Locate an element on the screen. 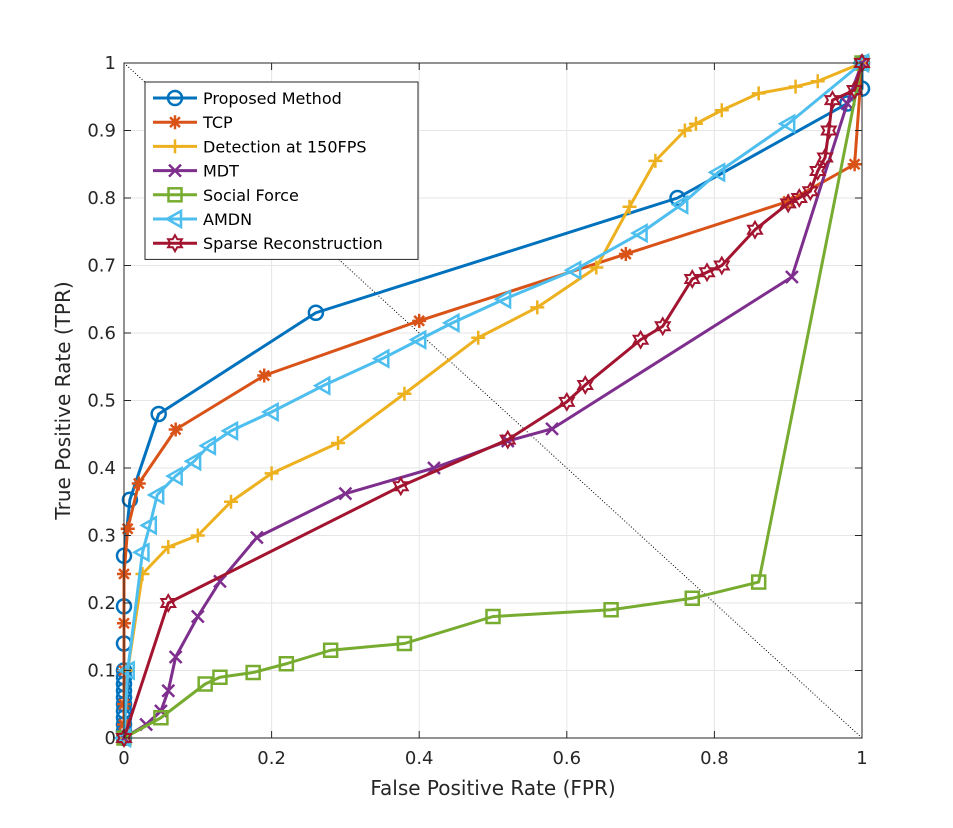  legend-label-sparse-reconstruction: Sparse Reconstruction is located at coordinates (293, 243).